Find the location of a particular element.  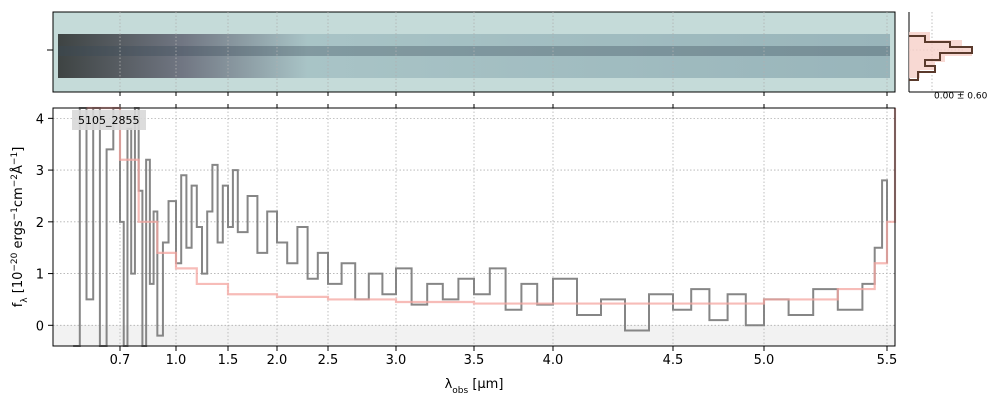

y-tick-label: 3 is located at coordinates (40, 171).